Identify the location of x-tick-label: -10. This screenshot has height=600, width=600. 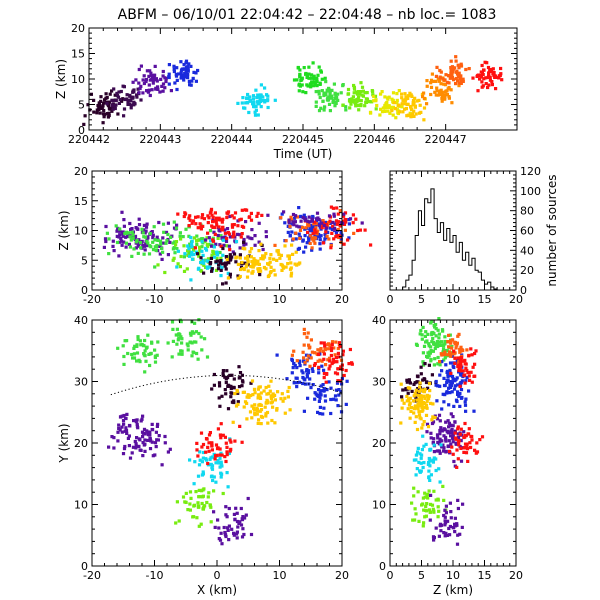
(155, 299).